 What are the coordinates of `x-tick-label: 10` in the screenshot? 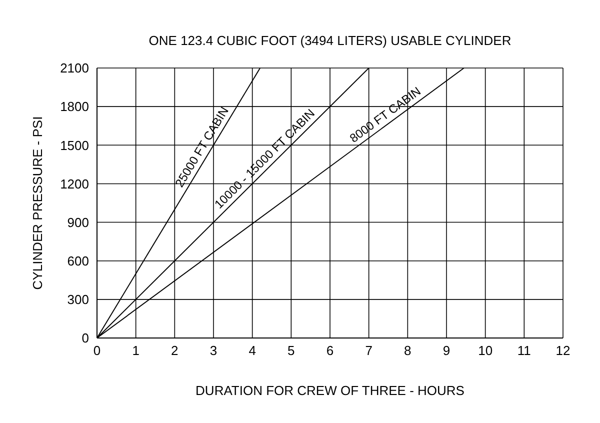 It's located at (485, 350).